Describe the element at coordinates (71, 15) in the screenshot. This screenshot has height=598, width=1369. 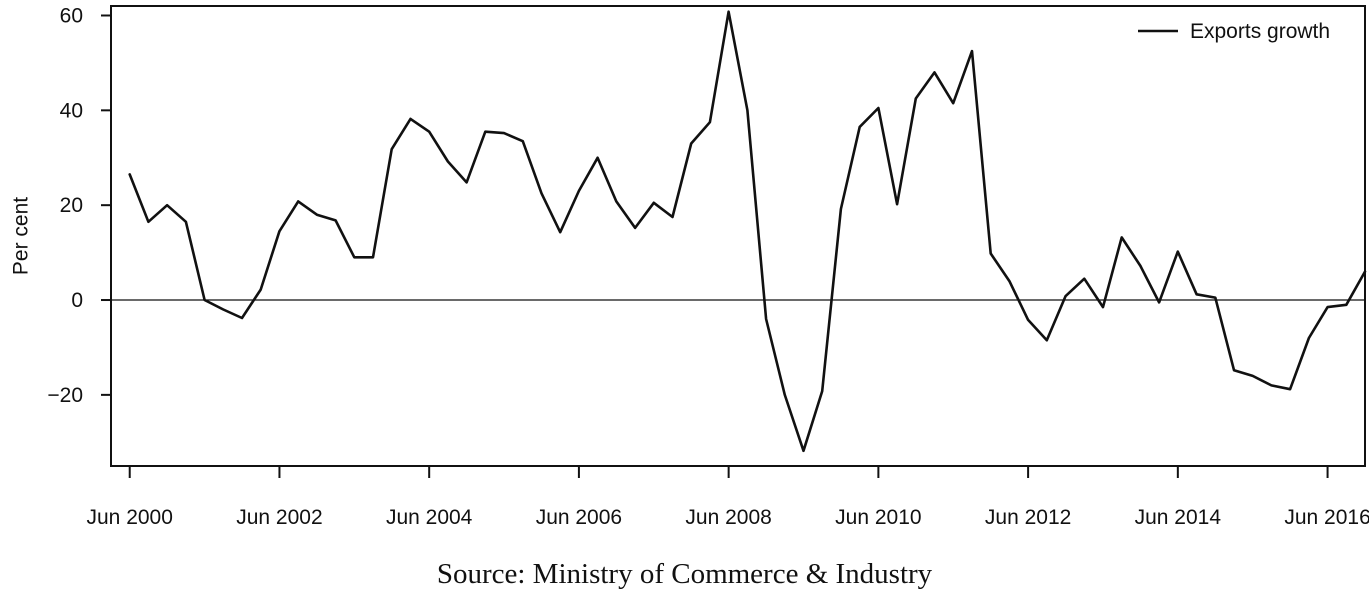
I see `y-tick-label: 60` at that location.